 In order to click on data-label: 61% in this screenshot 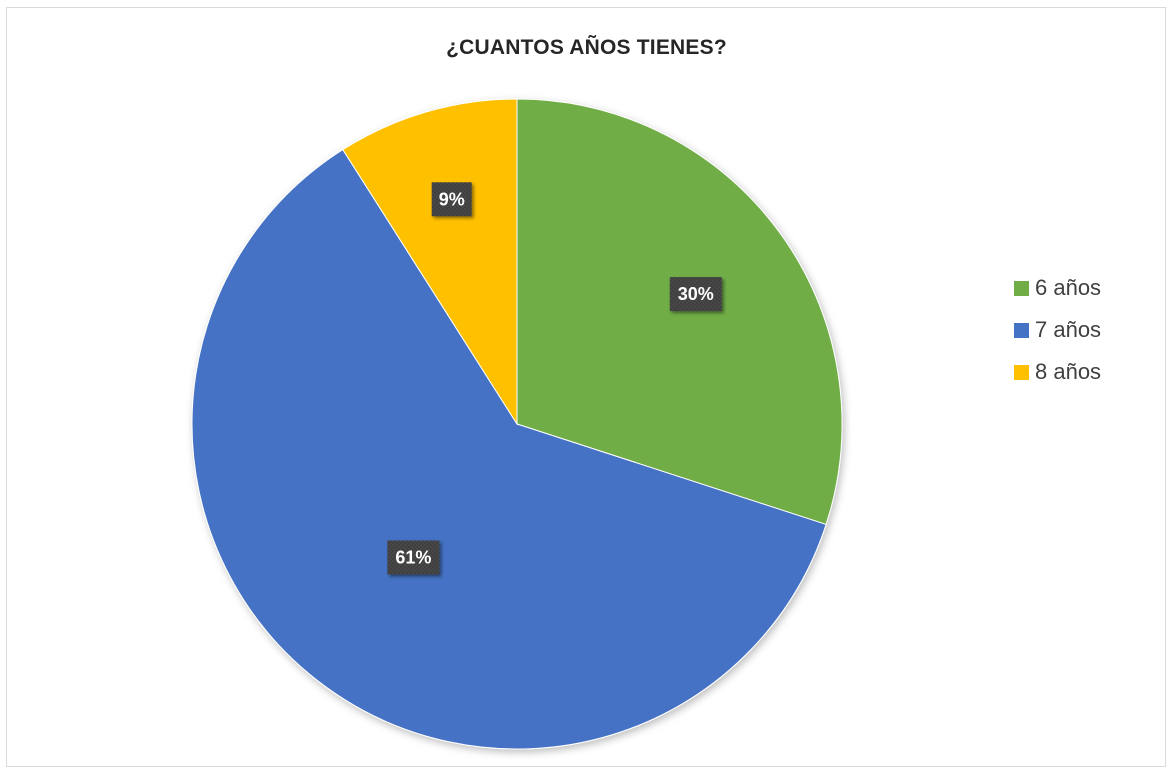, I will do `click(413, 557)`.